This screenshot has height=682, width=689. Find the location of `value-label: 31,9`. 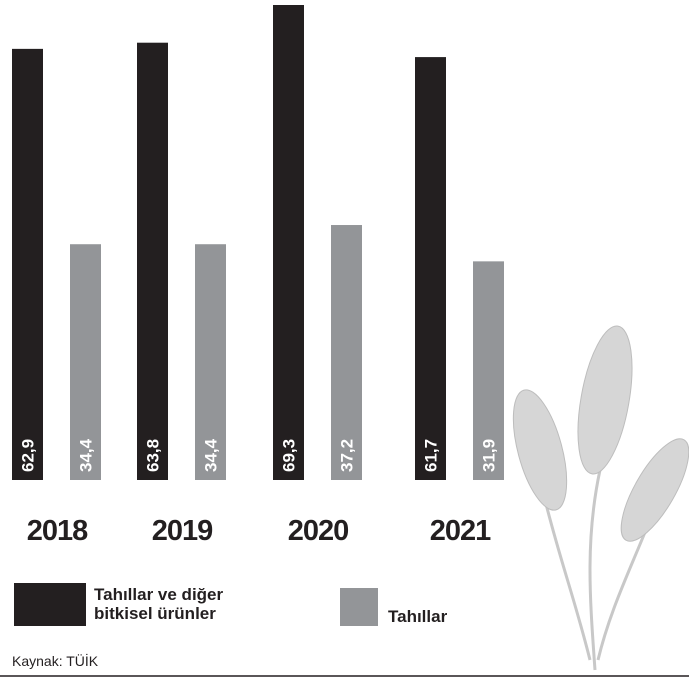

value-label: 31,9 is located at coordinates (489, 455).